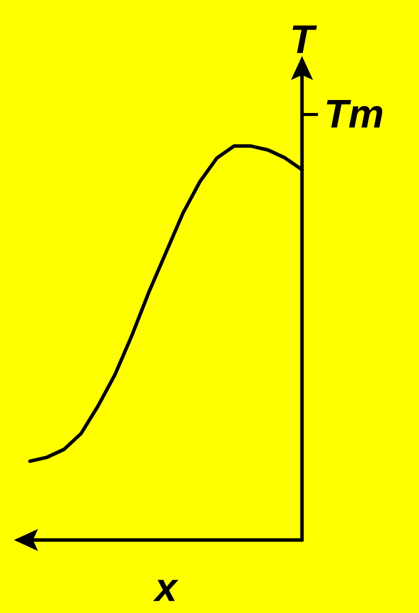 This screenshot has height=613, width=419. Describe the element at coordinates (165, 588) in the screenshot. I see `x-axis-title: x` at that location.